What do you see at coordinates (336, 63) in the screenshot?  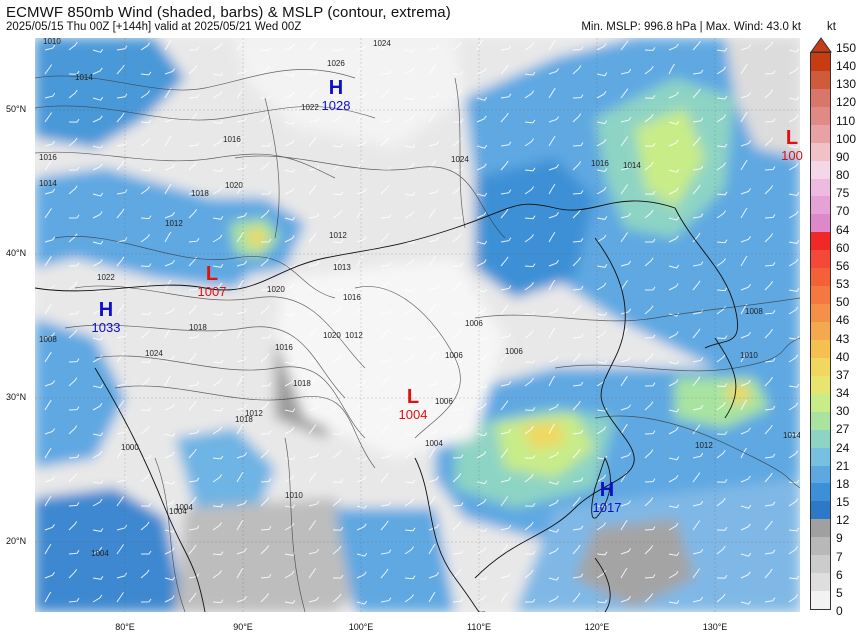 I see `isobar-label: 1026` at bounding box center [336, 63].